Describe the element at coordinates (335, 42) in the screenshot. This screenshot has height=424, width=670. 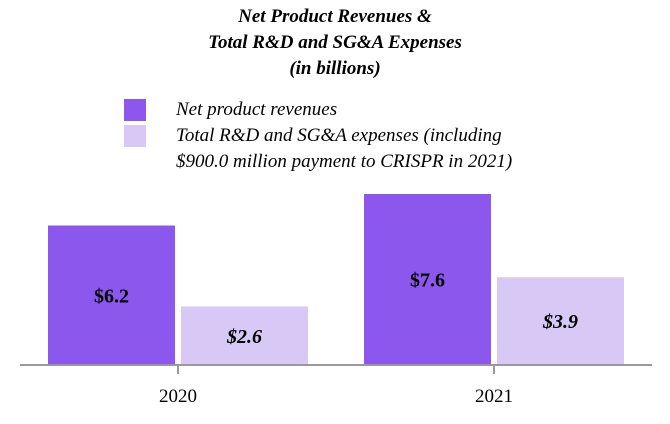
I see `chart-title-line-2: Total R&D and SG&A Expenses` at that location.